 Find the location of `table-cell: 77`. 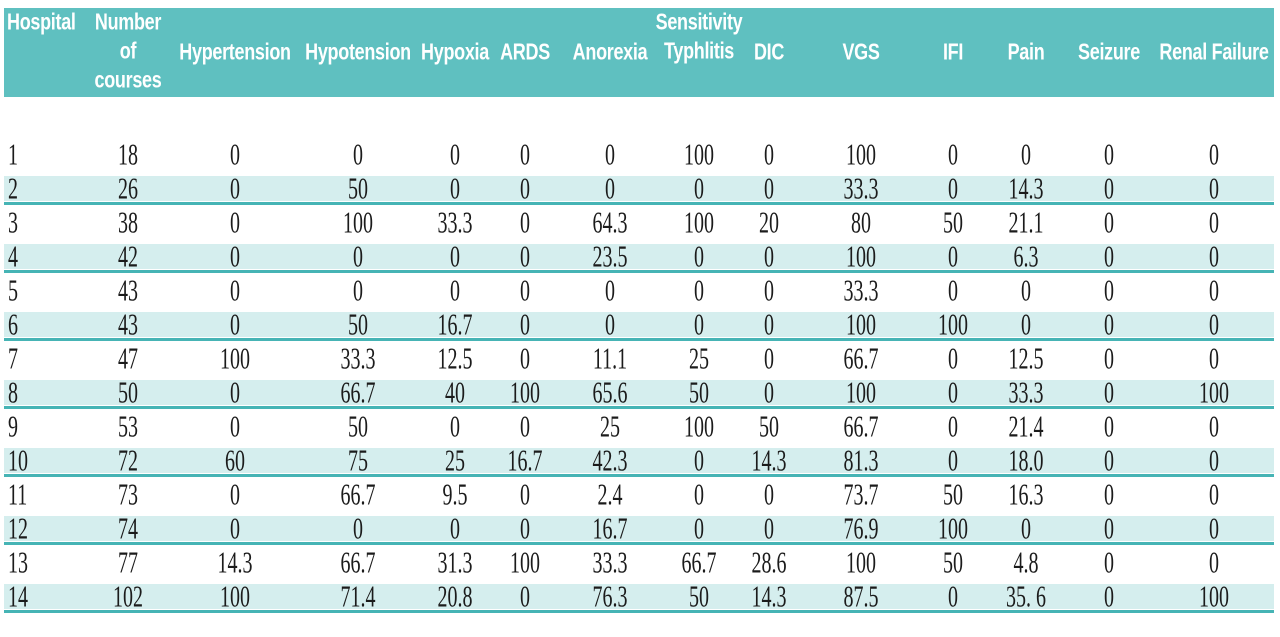

table-cell: 77 is located at coordinates (128, 565).